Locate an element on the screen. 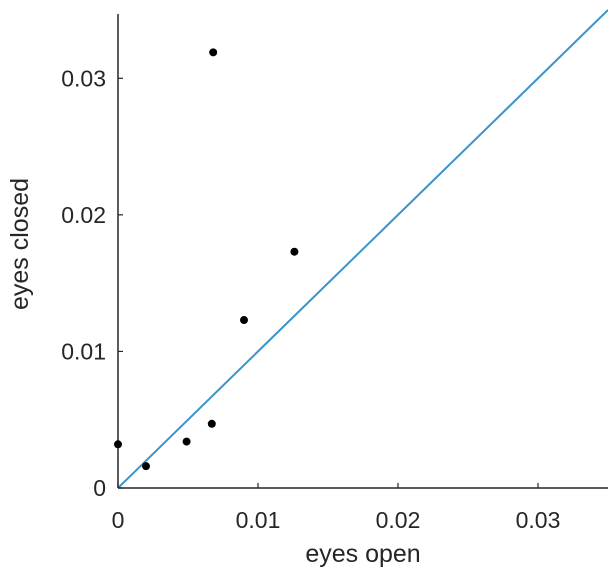  x-ticks: 0 0.01 0.02 0.03 is located at coordinates (336, 508).